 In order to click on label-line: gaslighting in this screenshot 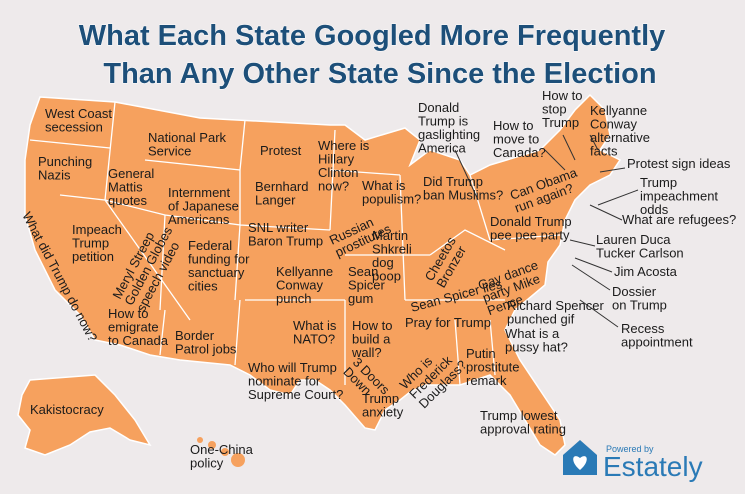, I will do `click(449, 134)`.